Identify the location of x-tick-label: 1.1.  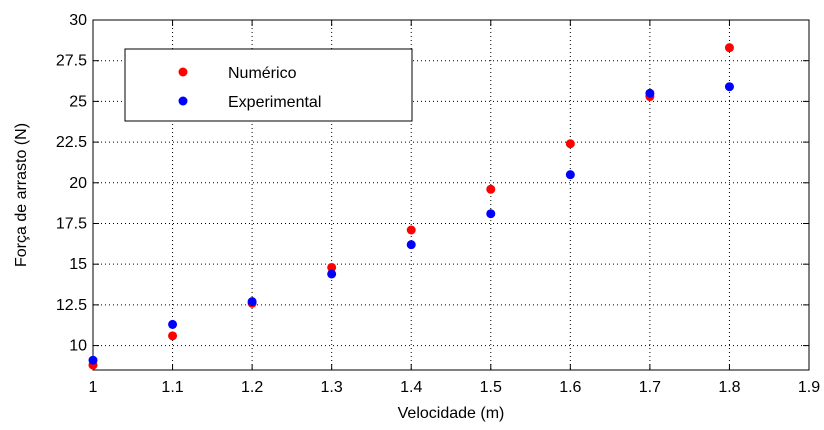
(172, 387).